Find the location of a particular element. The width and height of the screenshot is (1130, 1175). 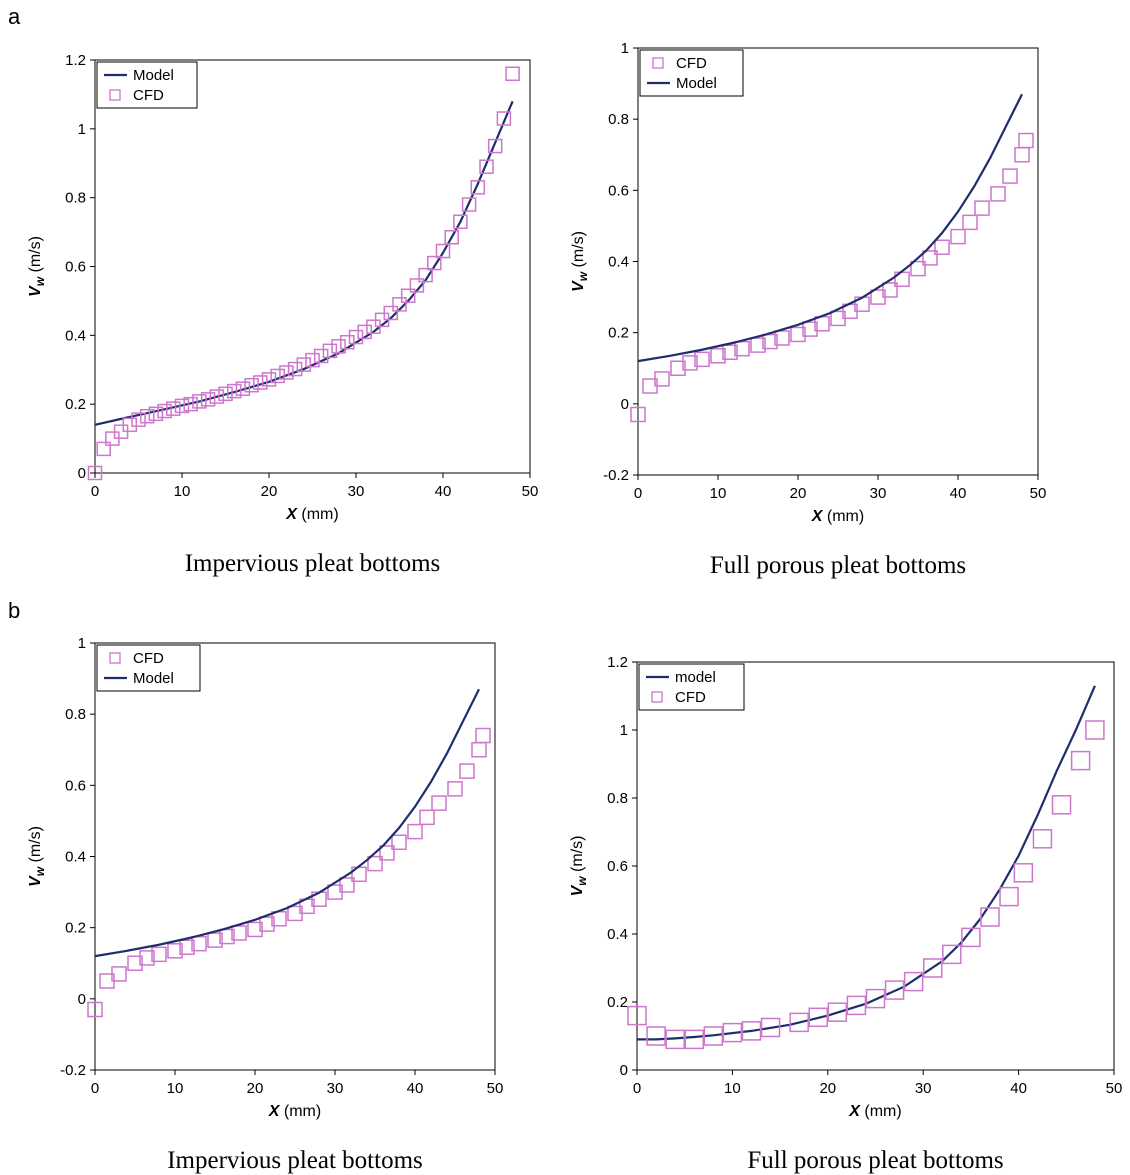

panel-caption: Impervious pleat bottoms is located at coordinates (295, 1160).